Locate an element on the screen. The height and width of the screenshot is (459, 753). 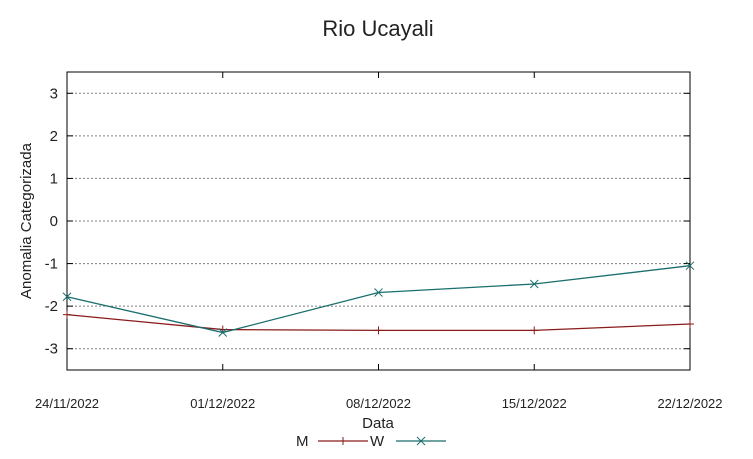
series-group is located at coordinates (378, 299).